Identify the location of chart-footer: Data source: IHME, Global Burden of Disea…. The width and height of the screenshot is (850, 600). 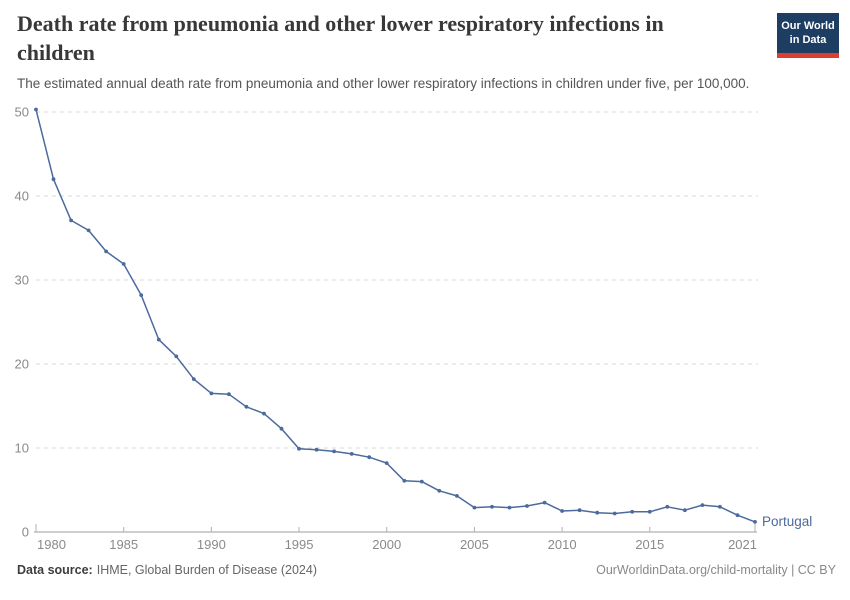
(426, 570).